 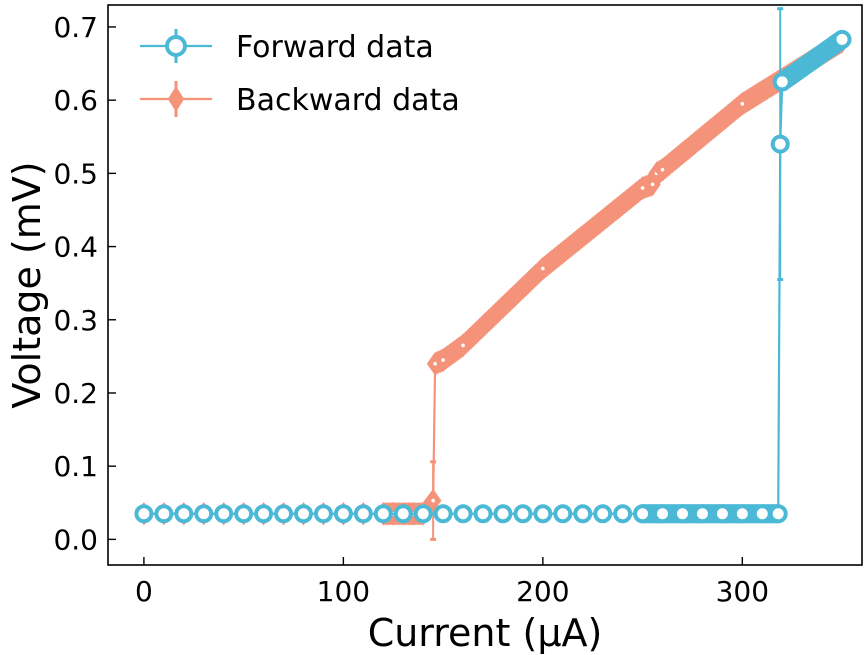 What do you see at coordinates (343, 591) in the screenshot?
I see `x-tick-label: 100` at bounding box center [343, 591].